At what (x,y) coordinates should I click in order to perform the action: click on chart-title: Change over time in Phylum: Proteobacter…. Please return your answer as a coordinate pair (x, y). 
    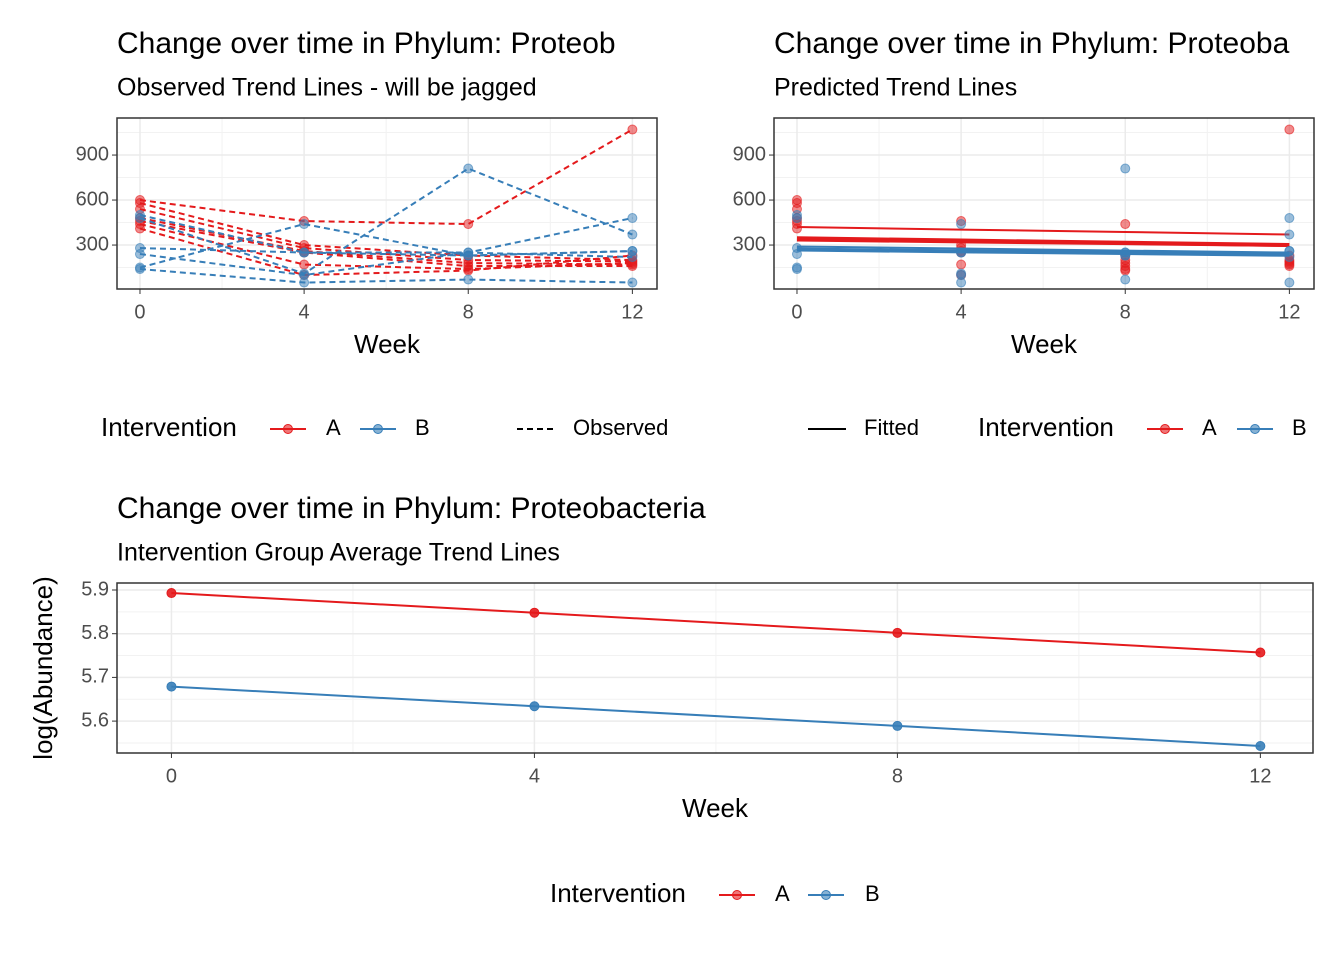
    Looking at the image, I should click on (411, 508).